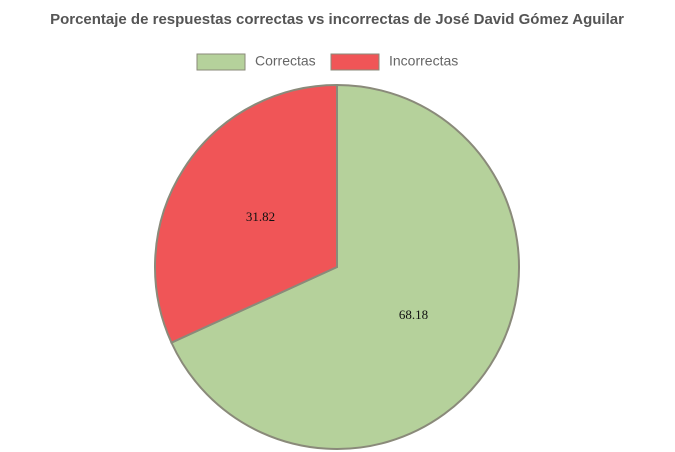  Describe the element at coordinates (260, 216) in the screenshot. I see `slice-label: 31.82` at that location.